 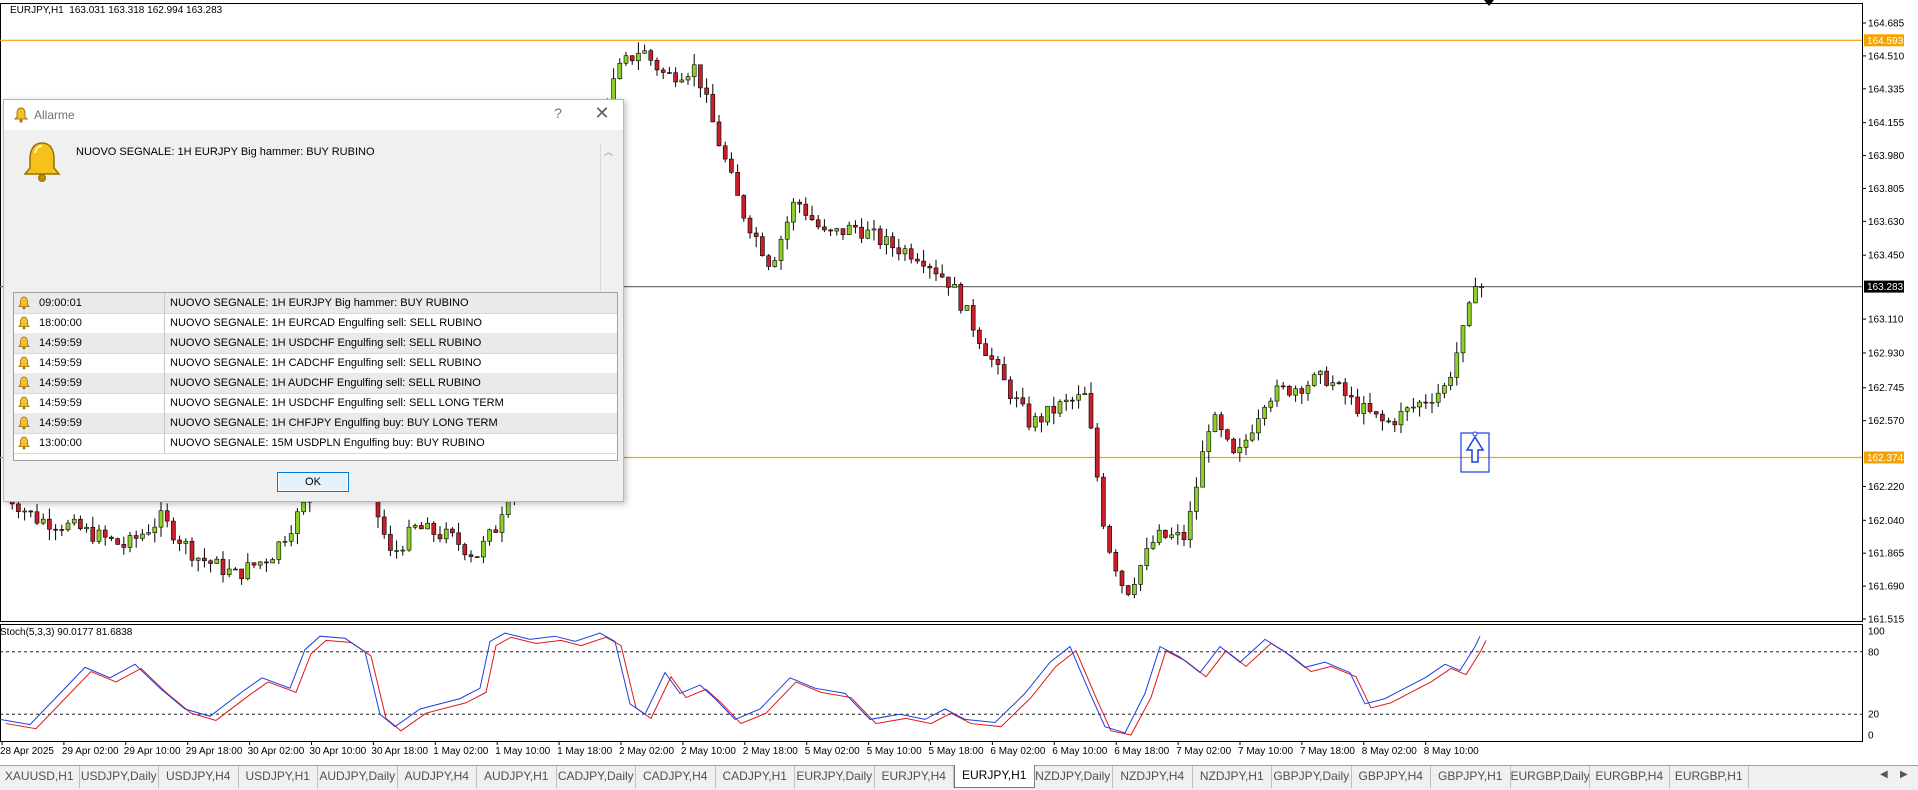 What do you see at coordinates (60, 423) in the screenshot?
I see `alarm-time: 14:59:59` at bounding box center [60, 423].